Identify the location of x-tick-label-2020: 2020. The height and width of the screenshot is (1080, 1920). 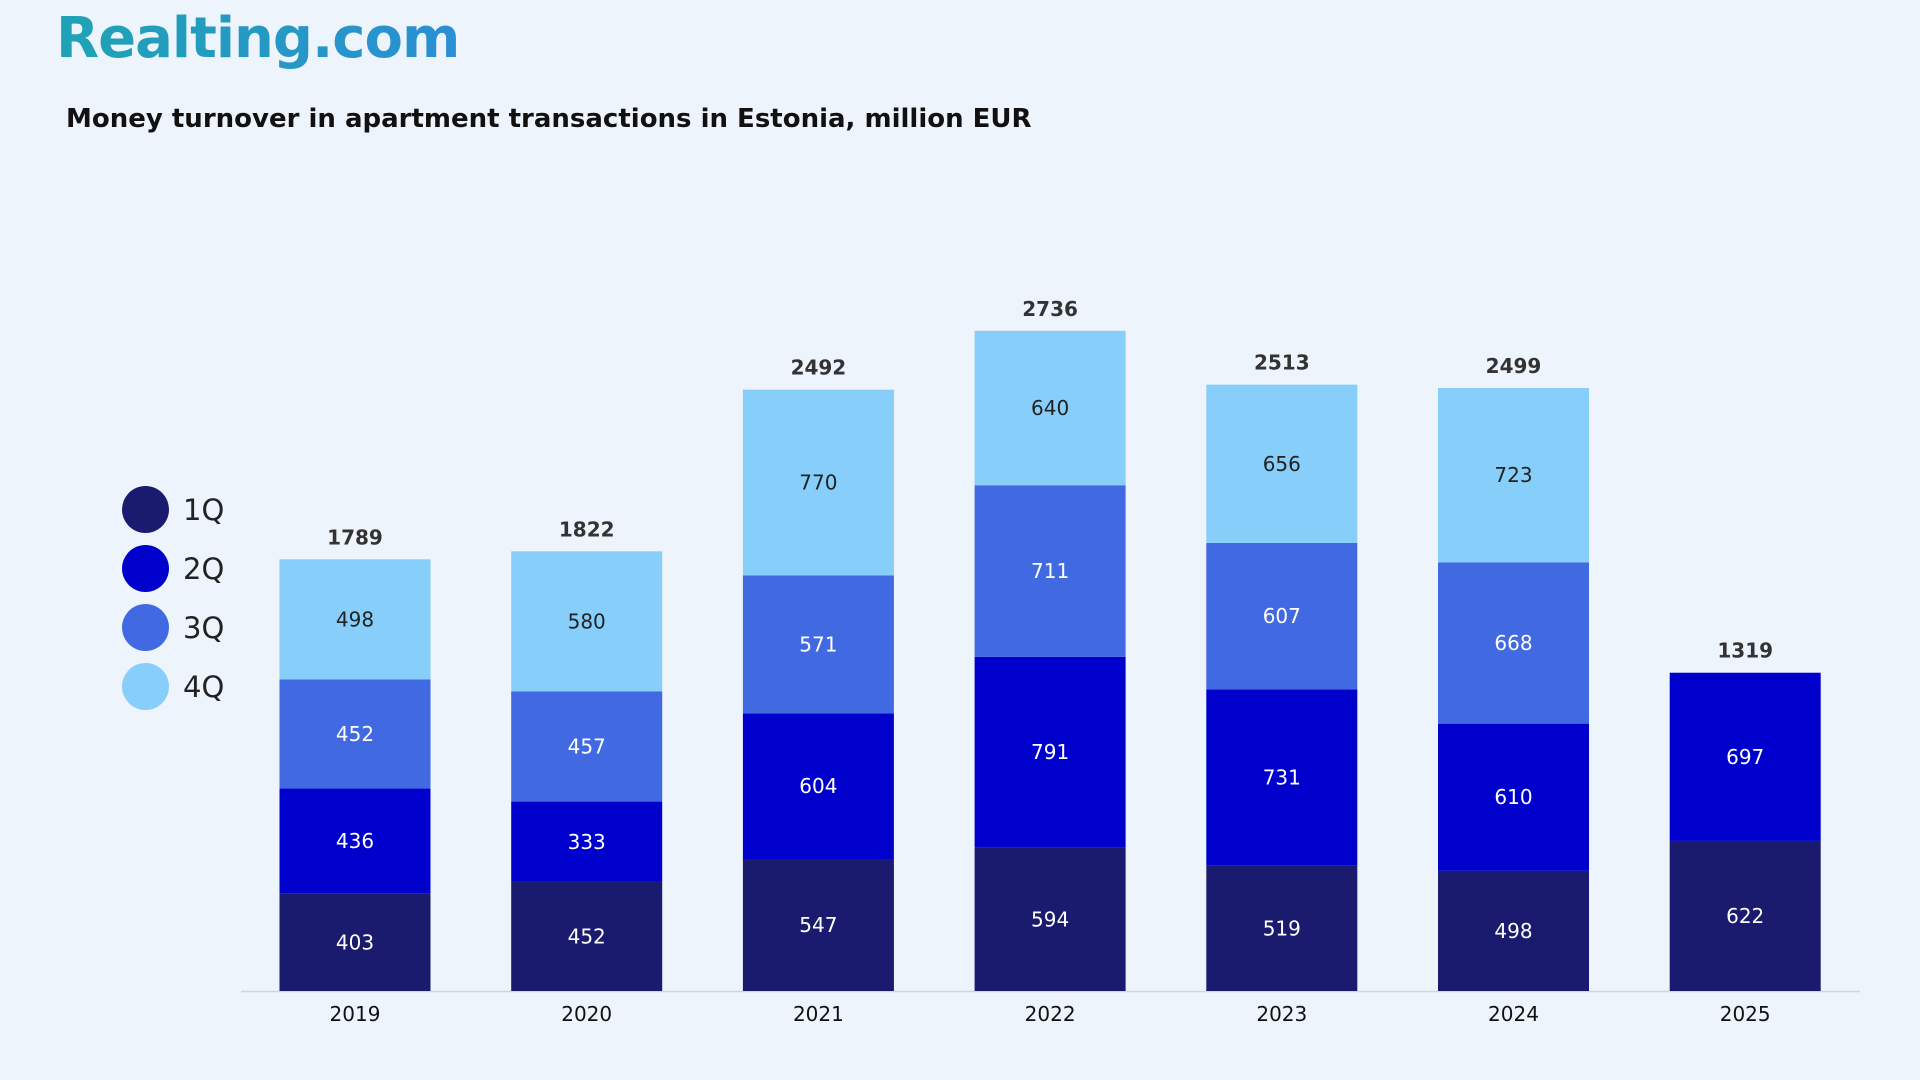
(586, 1014).